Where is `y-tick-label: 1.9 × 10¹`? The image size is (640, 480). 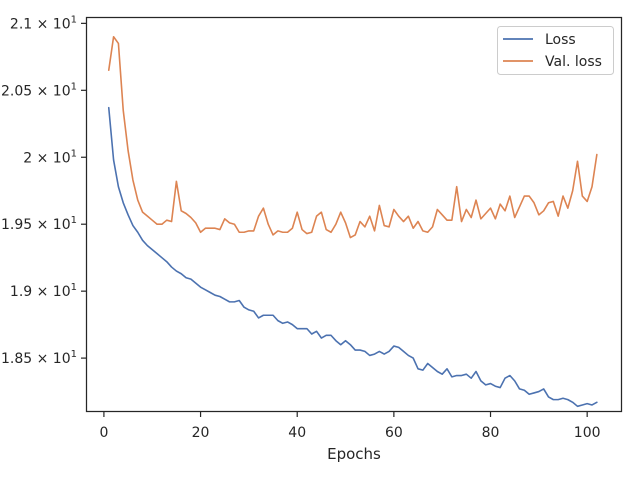 y-tick-label: 1.9 × 10¹ is located at coordinates (43, 291).